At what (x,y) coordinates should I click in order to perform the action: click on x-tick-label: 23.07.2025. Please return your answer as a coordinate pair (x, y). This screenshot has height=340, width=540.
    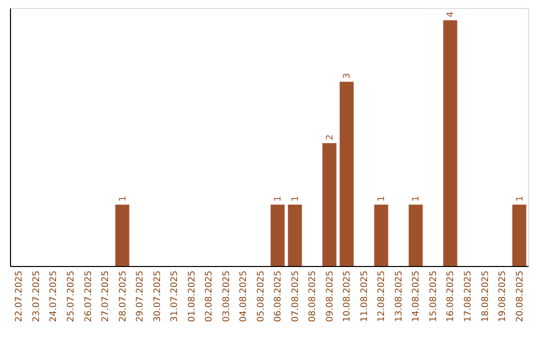
    Looking at the image, I should click on (37, 296).